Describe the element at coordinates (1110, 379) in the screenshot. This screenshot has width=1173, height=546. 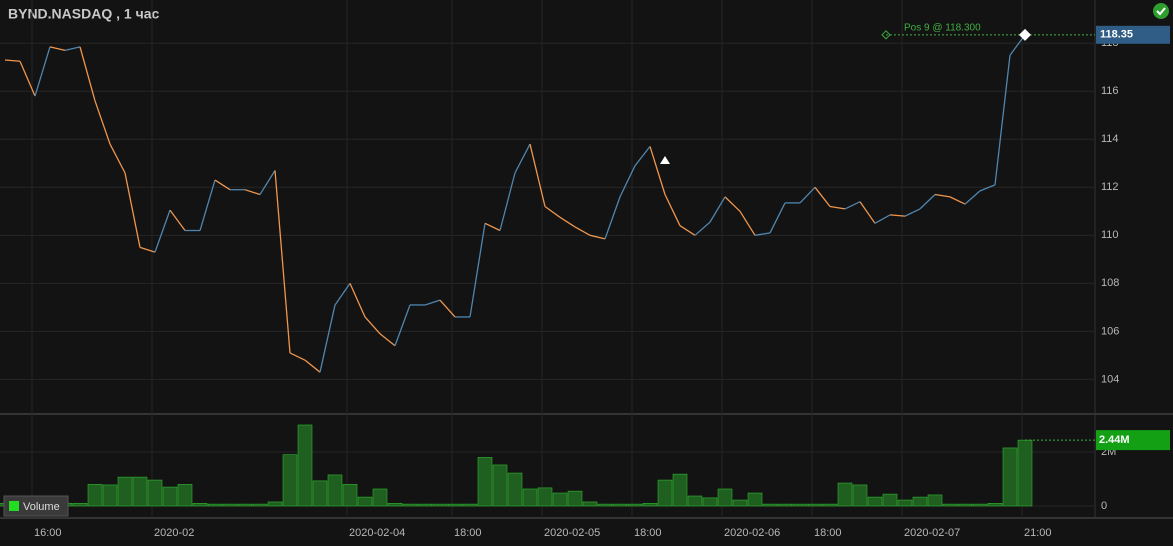
I see `y-tick-label: 104` at that location.